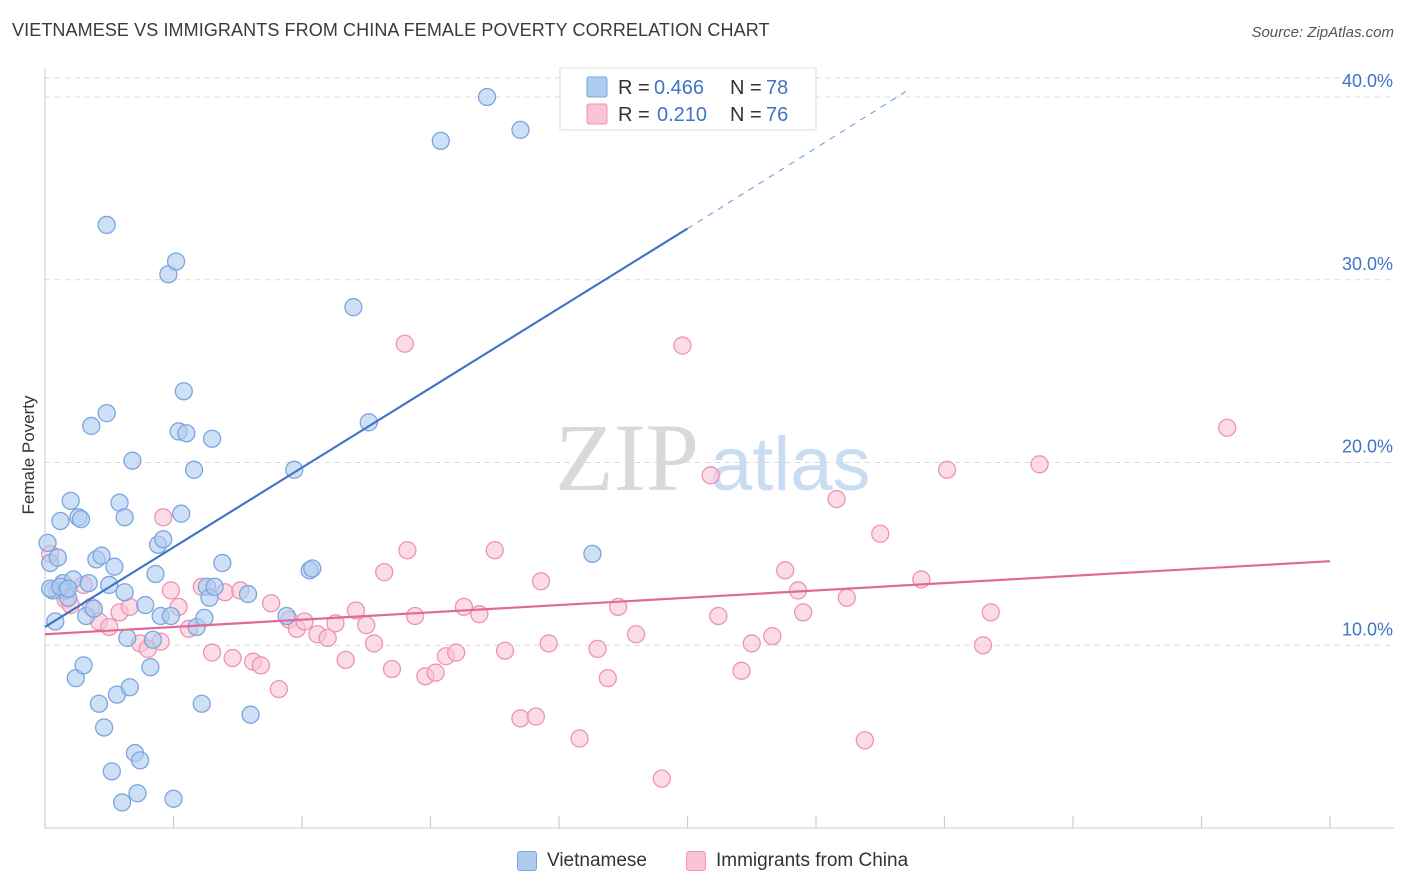 The image size is (1406, 892). I want to click on legend: R = 0.466 N = 78 R = 0.210 N = 76, so click(688, 99).